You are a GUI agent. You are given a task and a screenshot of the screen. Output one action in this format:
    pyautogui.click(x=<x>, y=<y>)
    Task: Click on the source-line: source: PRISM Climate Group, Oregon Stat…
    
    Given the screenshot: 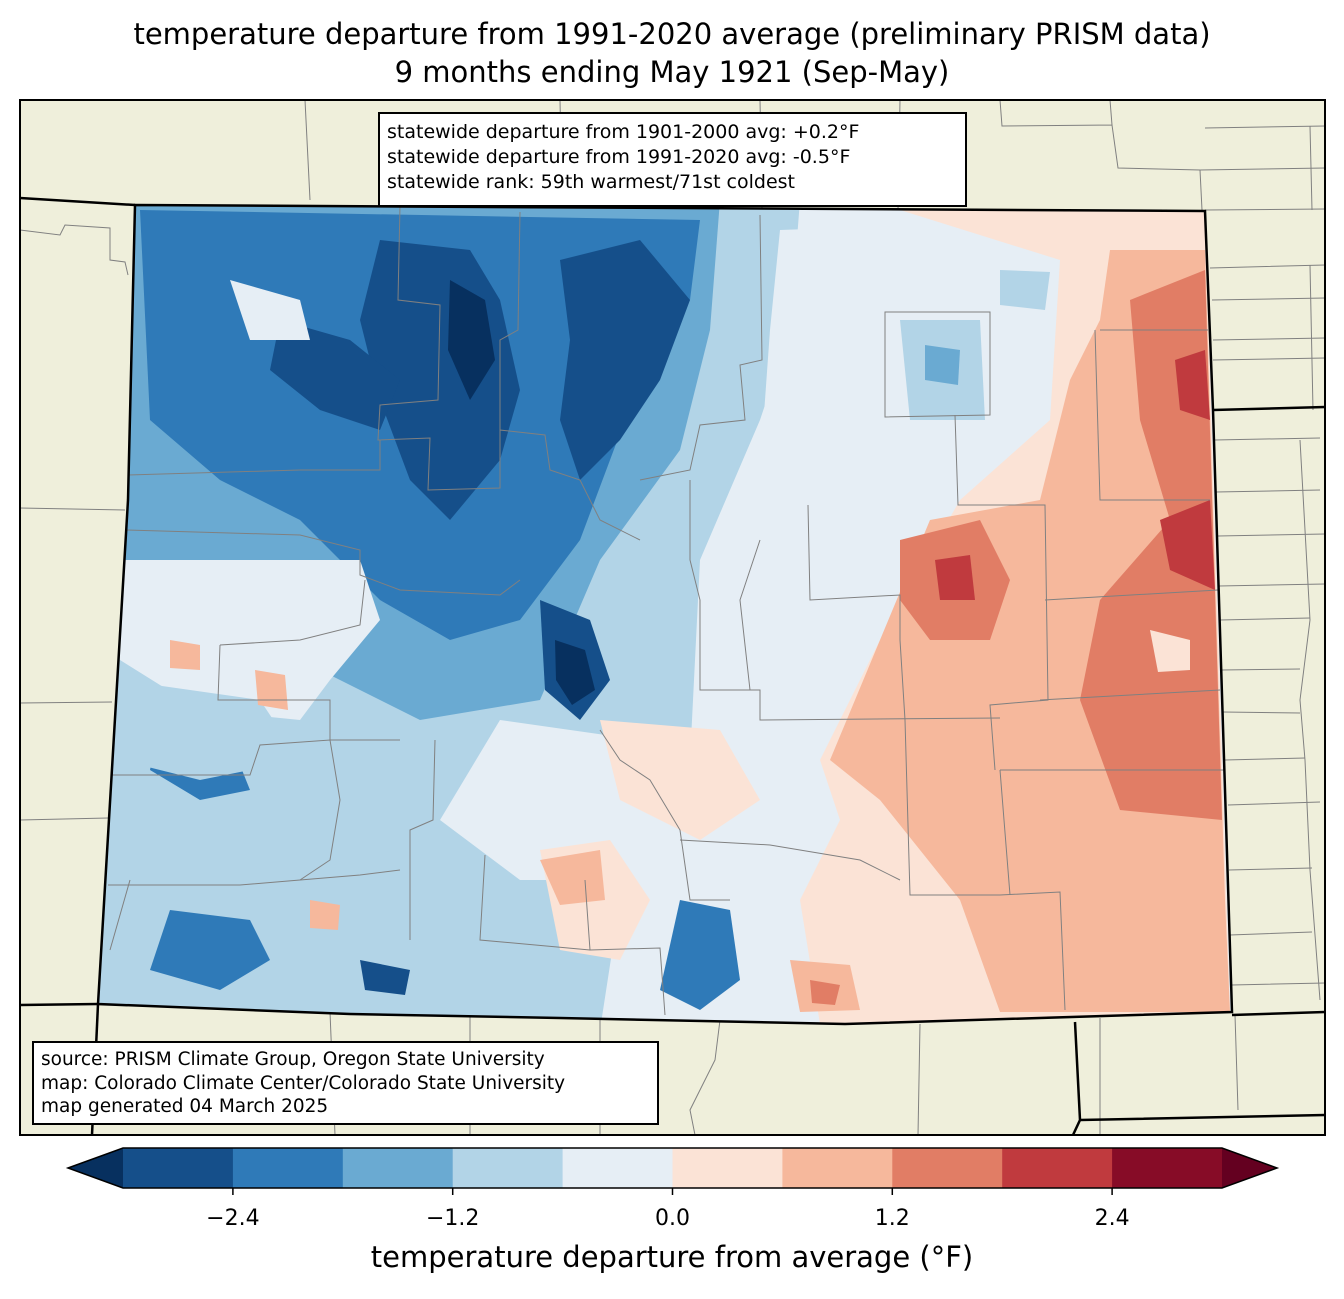 What is the action you would take?
    pyautogui.click(x=293, y=1059)
    